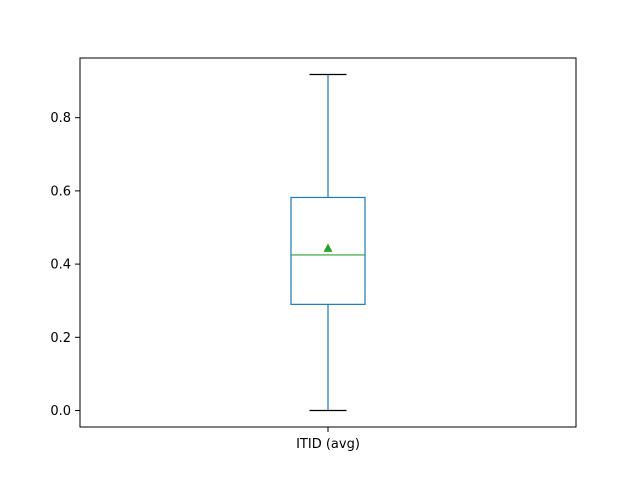  Describe the element at coordinates (60, 411) in the screenshot. I see `y-tick-label: 0.0` at that location.